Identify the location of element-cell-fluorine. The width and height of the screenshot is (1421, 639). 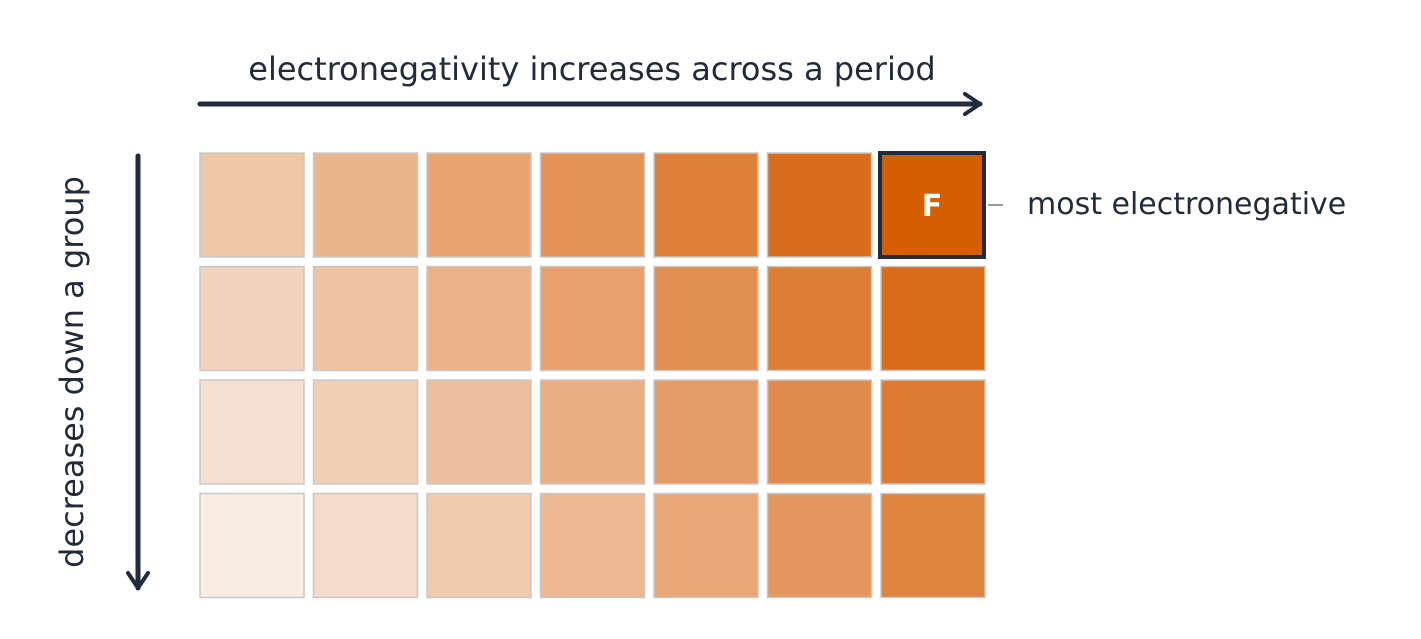
(933, 205).